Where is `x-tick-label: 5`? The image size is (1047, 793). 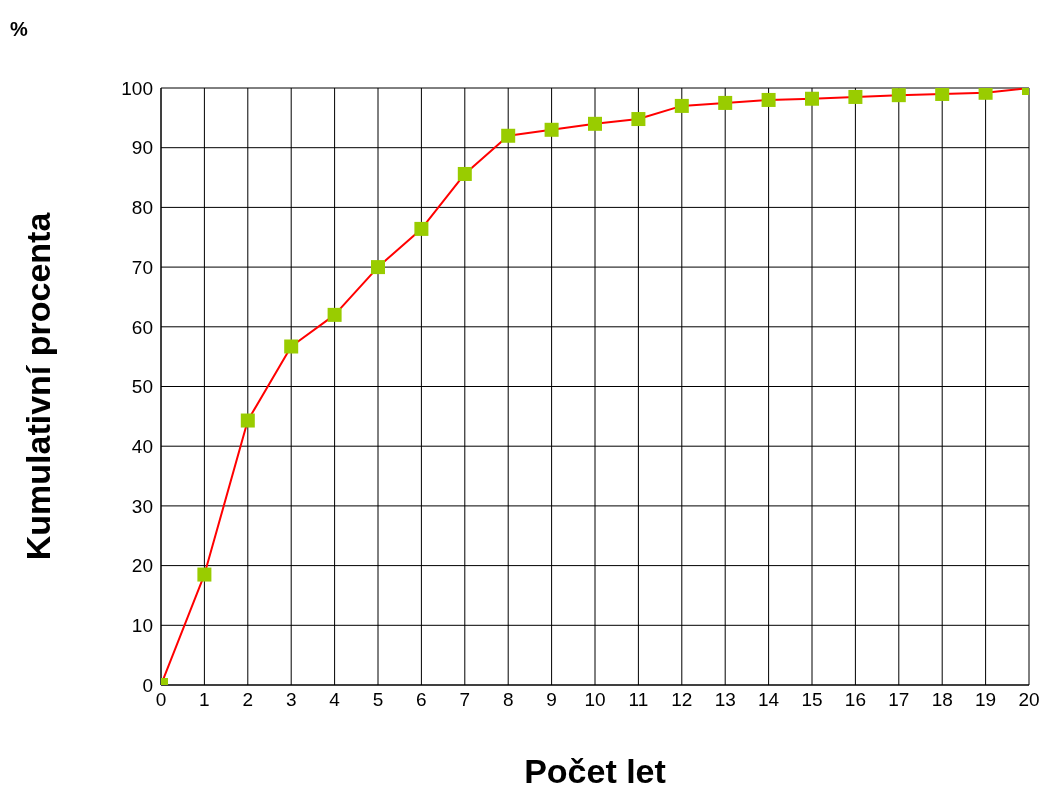 x-tick-label: 5 is located at coordinates (378, 700).